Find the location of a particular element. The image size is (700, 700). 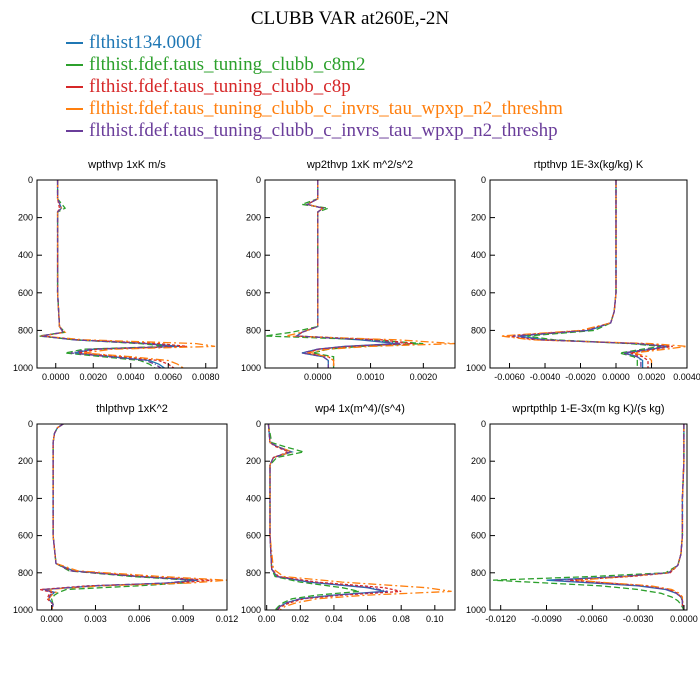

x-tick-label: 0.0080 is located at coordinates (206, 377).